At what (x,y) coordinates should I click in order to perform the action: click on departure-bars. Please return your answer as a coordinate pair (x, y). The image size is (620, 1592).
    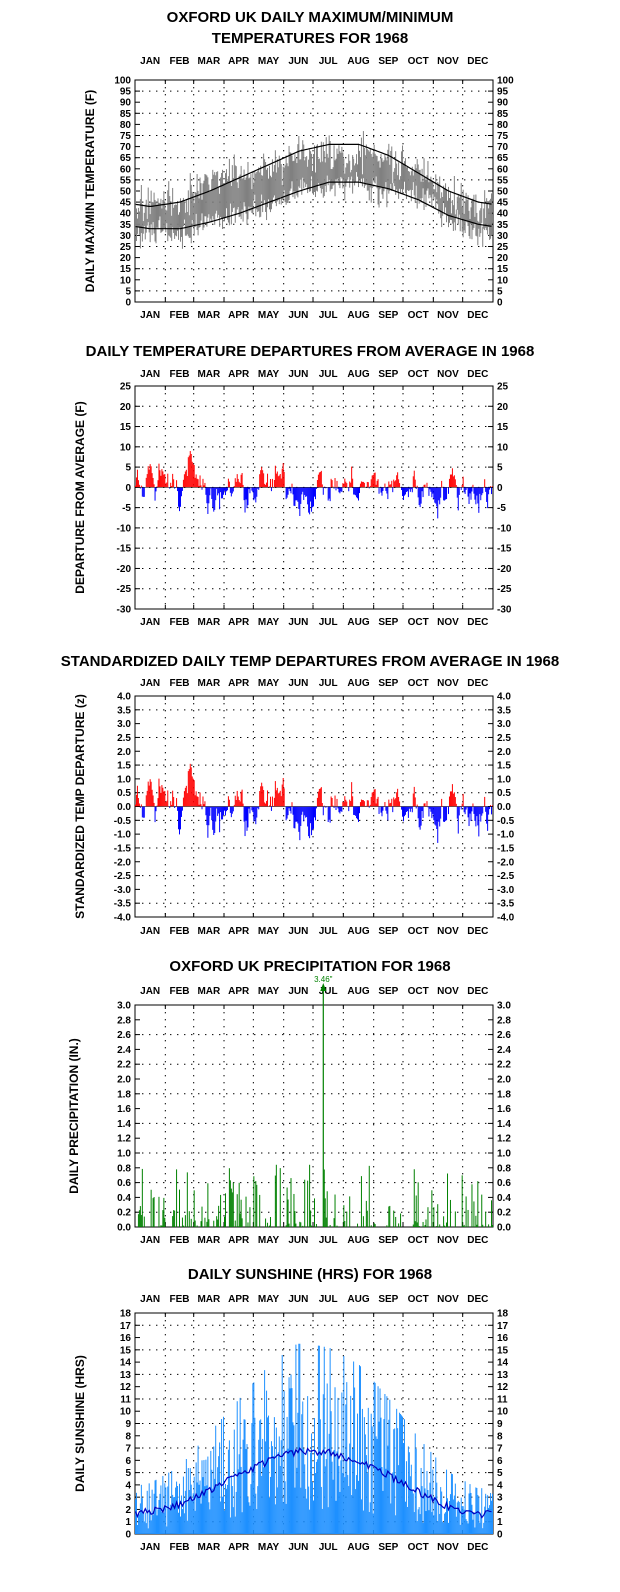
    Looking at the image, I should click on (314, 803).